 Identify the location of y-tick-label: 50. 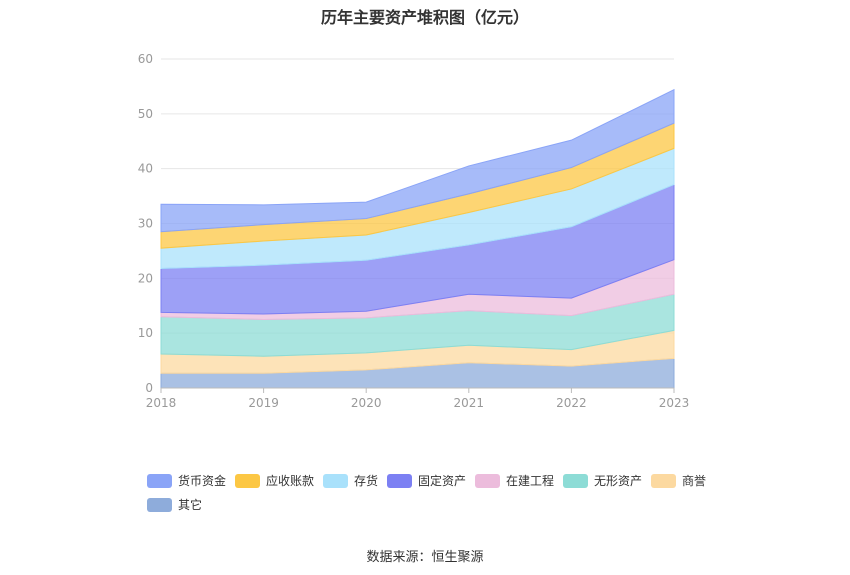
(145, 114).